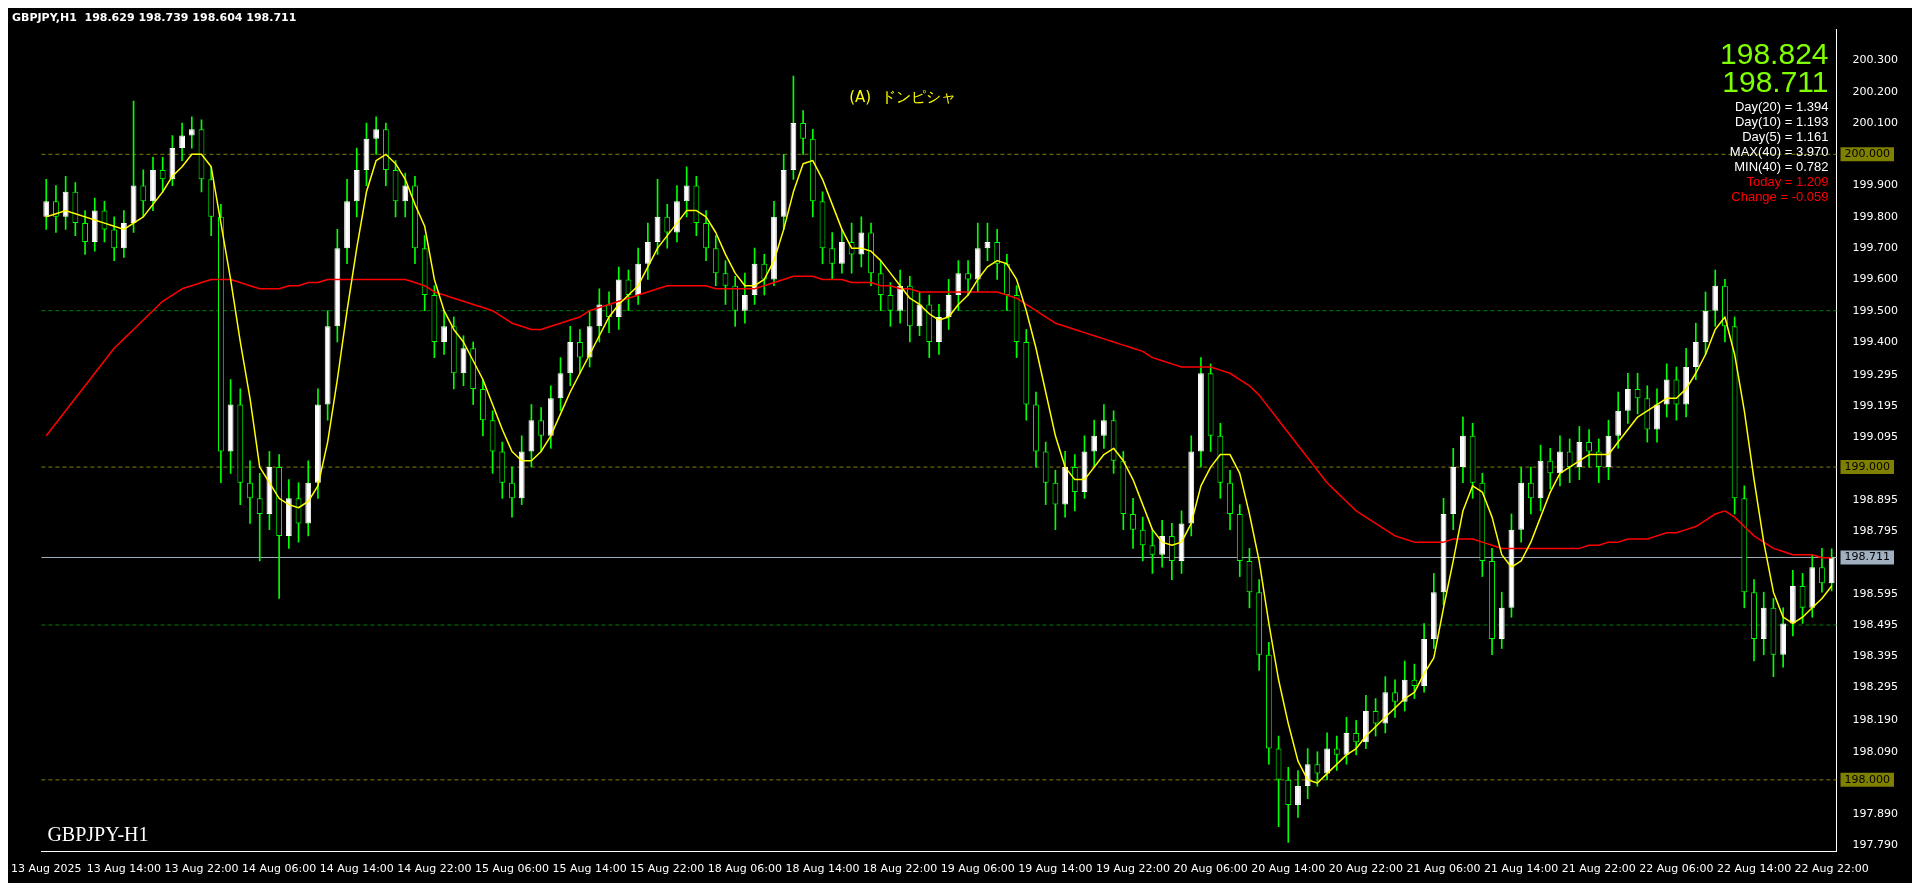  I want to click on x-tick-label: 18 Aug 22:00, so click(900, 869).